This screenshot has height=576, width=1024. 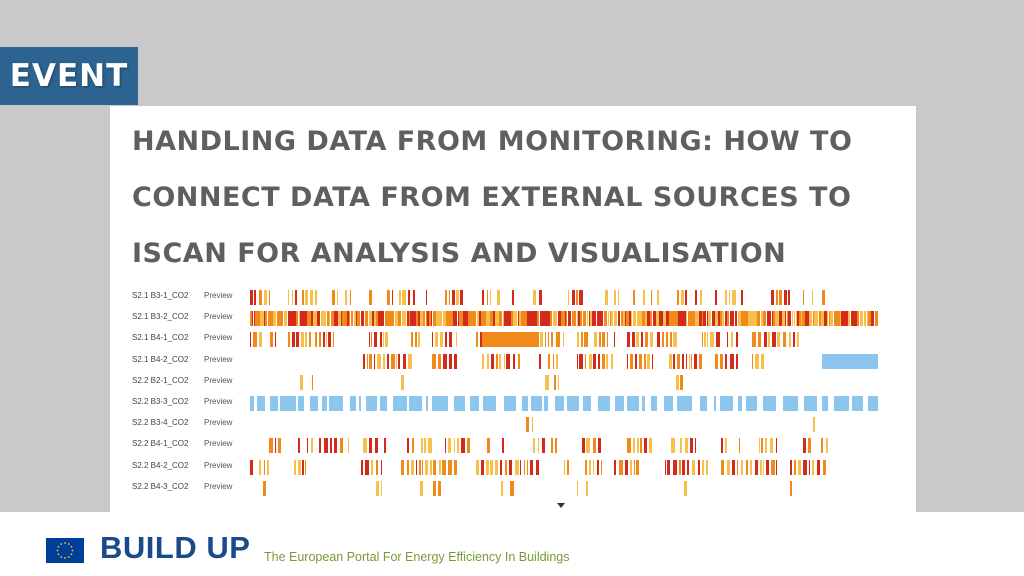 What do you see at coordinates (459, 253) in the screenshot?
I see `title-line-3: ISCAN FOR ANALYSIS AND VISUALISATION` at bounding box center [459, 253].